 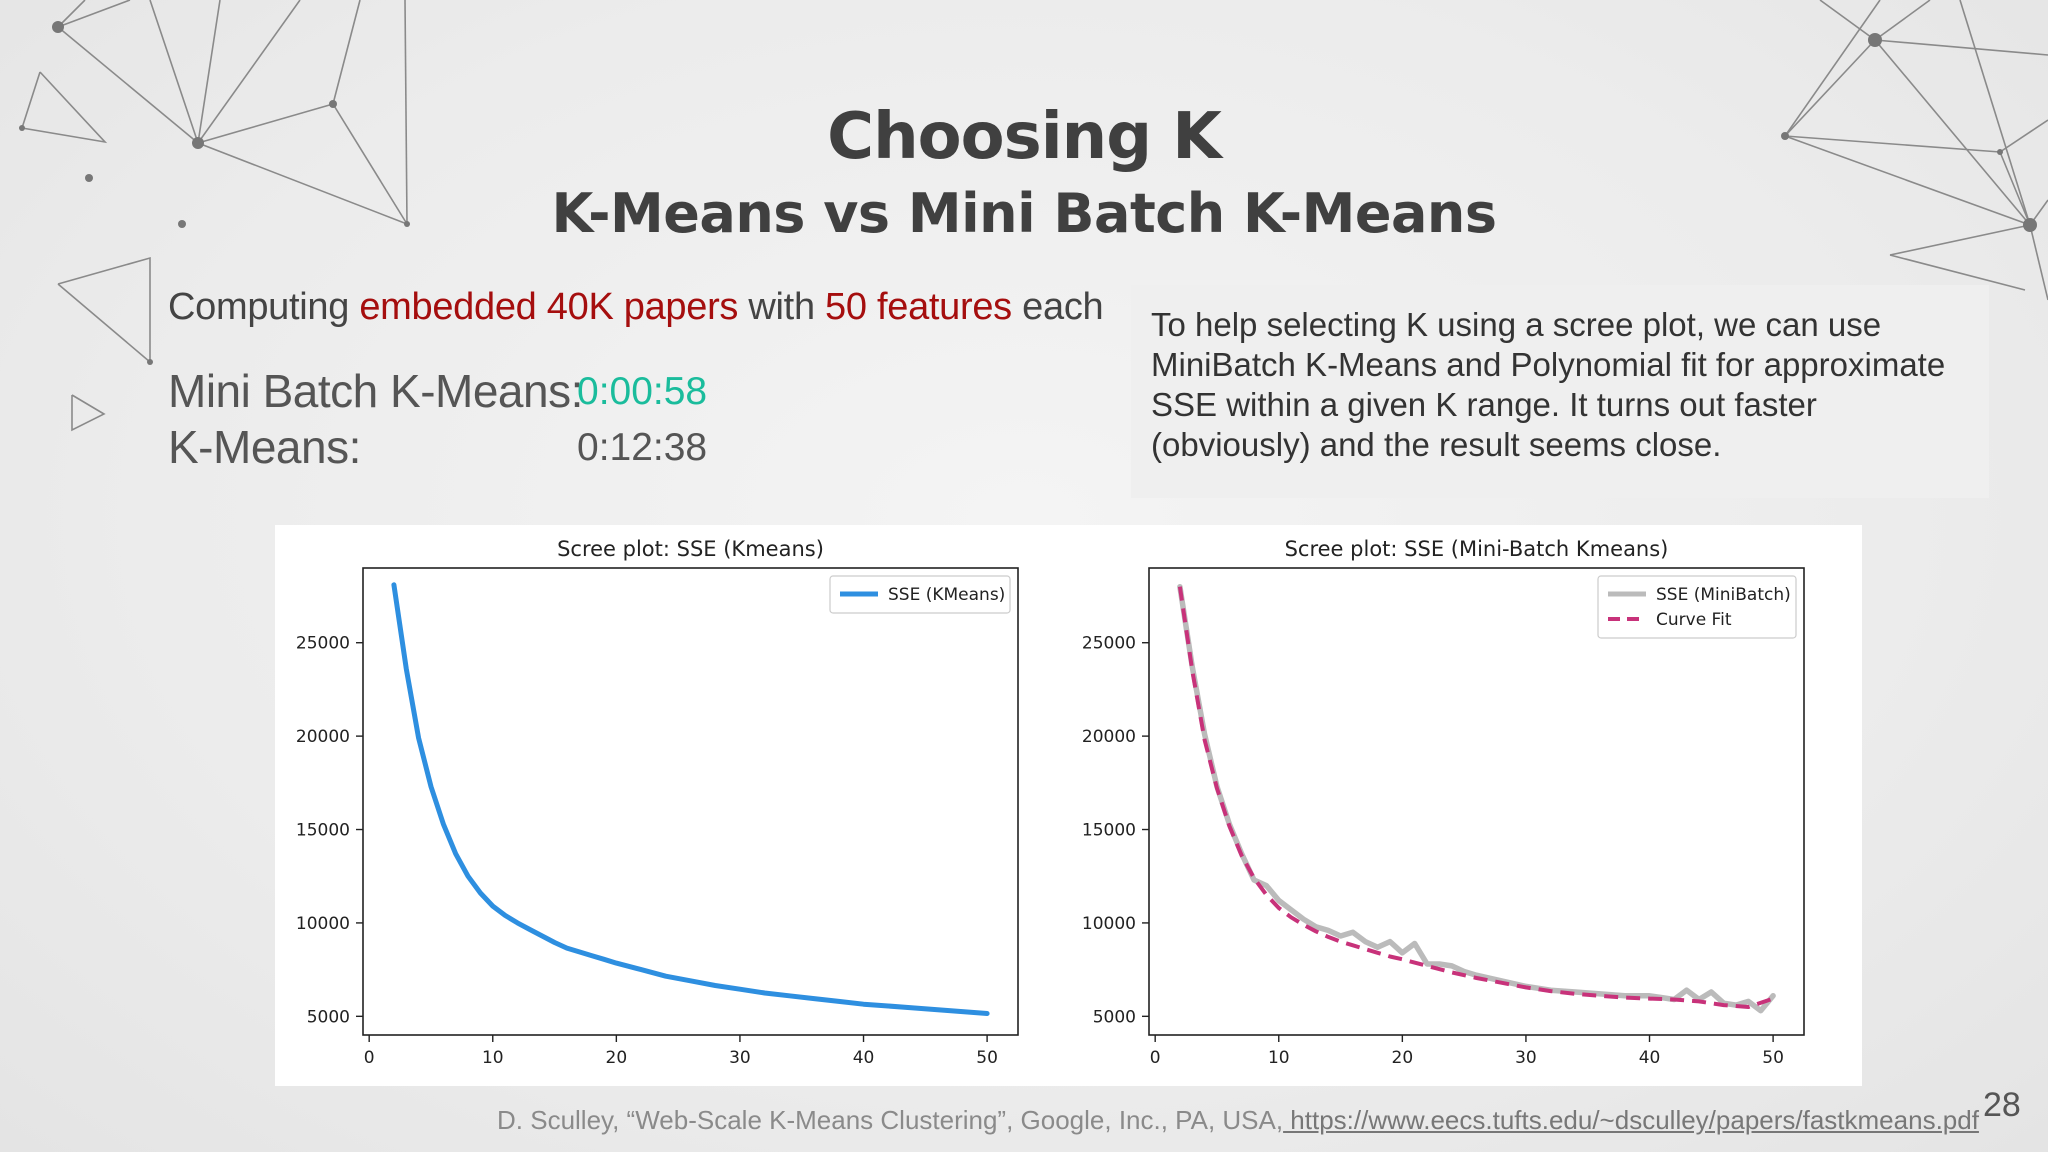 I want to click on slide-title: Choosing K, so click(x=1024, y=137).